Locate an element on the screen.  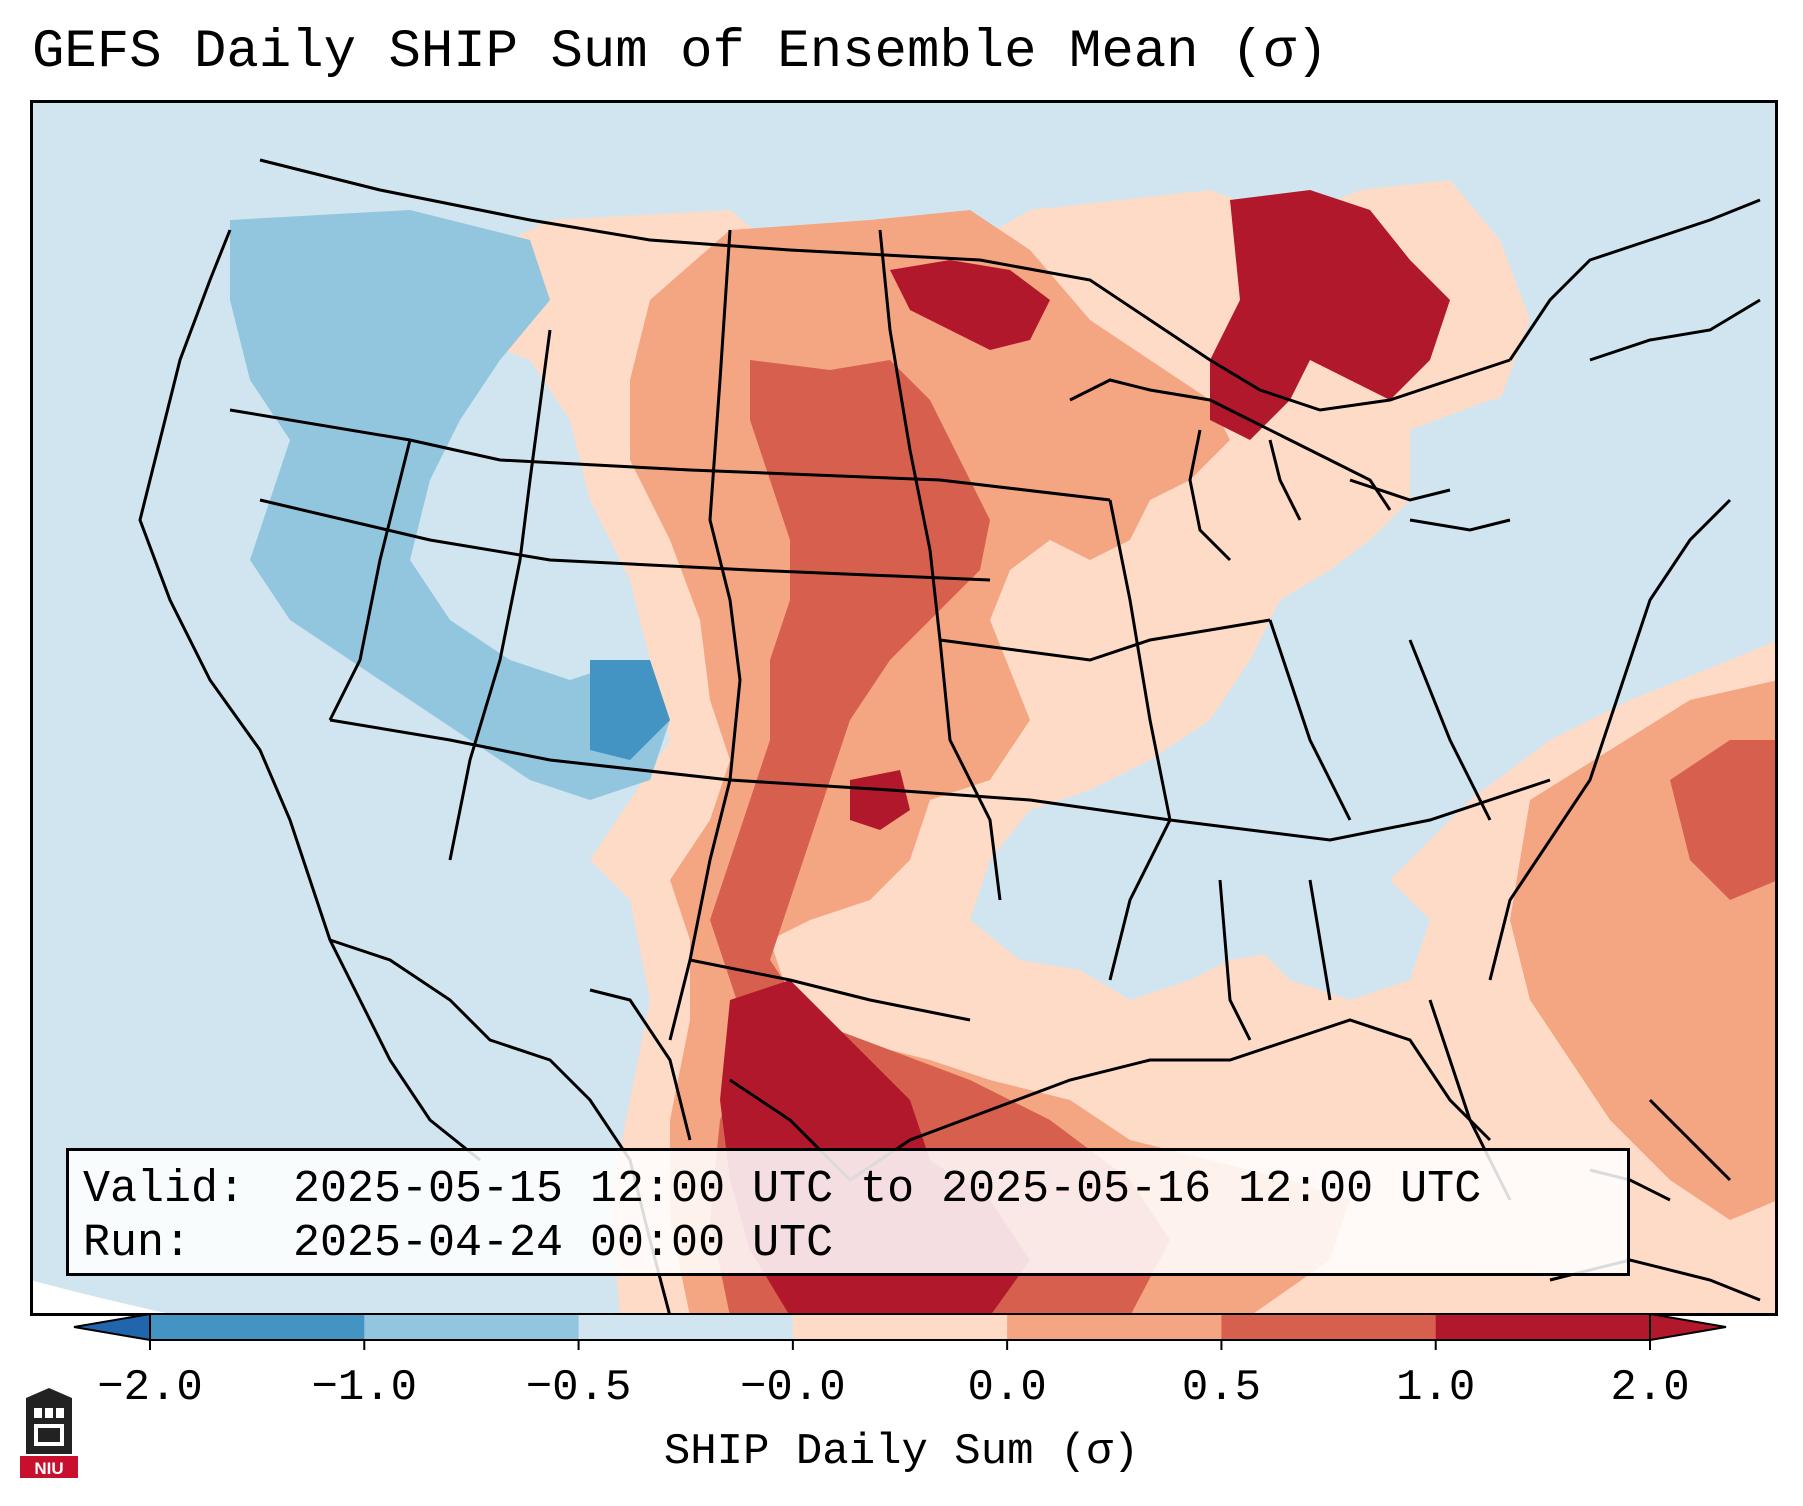
colorbar-tick-label: −1.0 is located at coordinates (364, 1388).